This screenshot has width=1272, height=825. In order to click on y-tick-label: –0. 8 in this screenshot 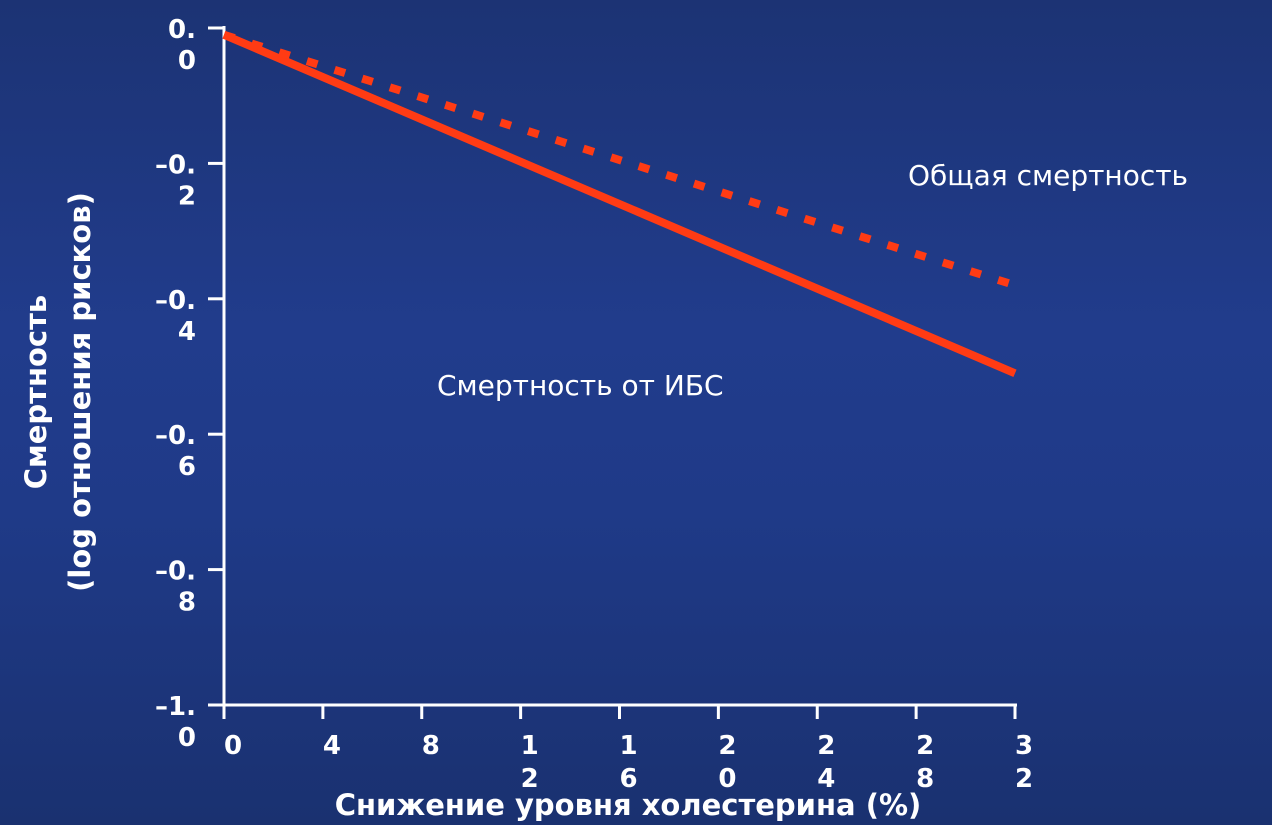, I will do `click(175, 587)`.